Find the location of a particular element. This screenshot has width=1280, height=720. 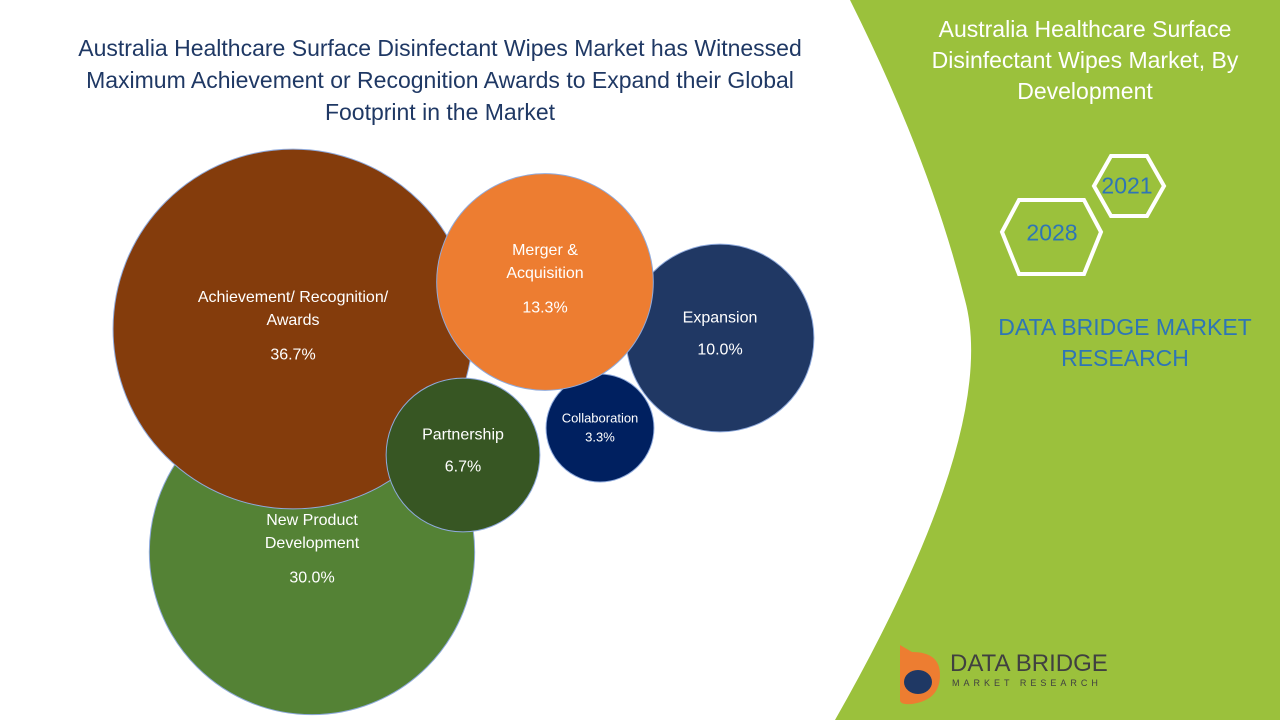

value-label: 36.7% is located at coordinates (293, 355).